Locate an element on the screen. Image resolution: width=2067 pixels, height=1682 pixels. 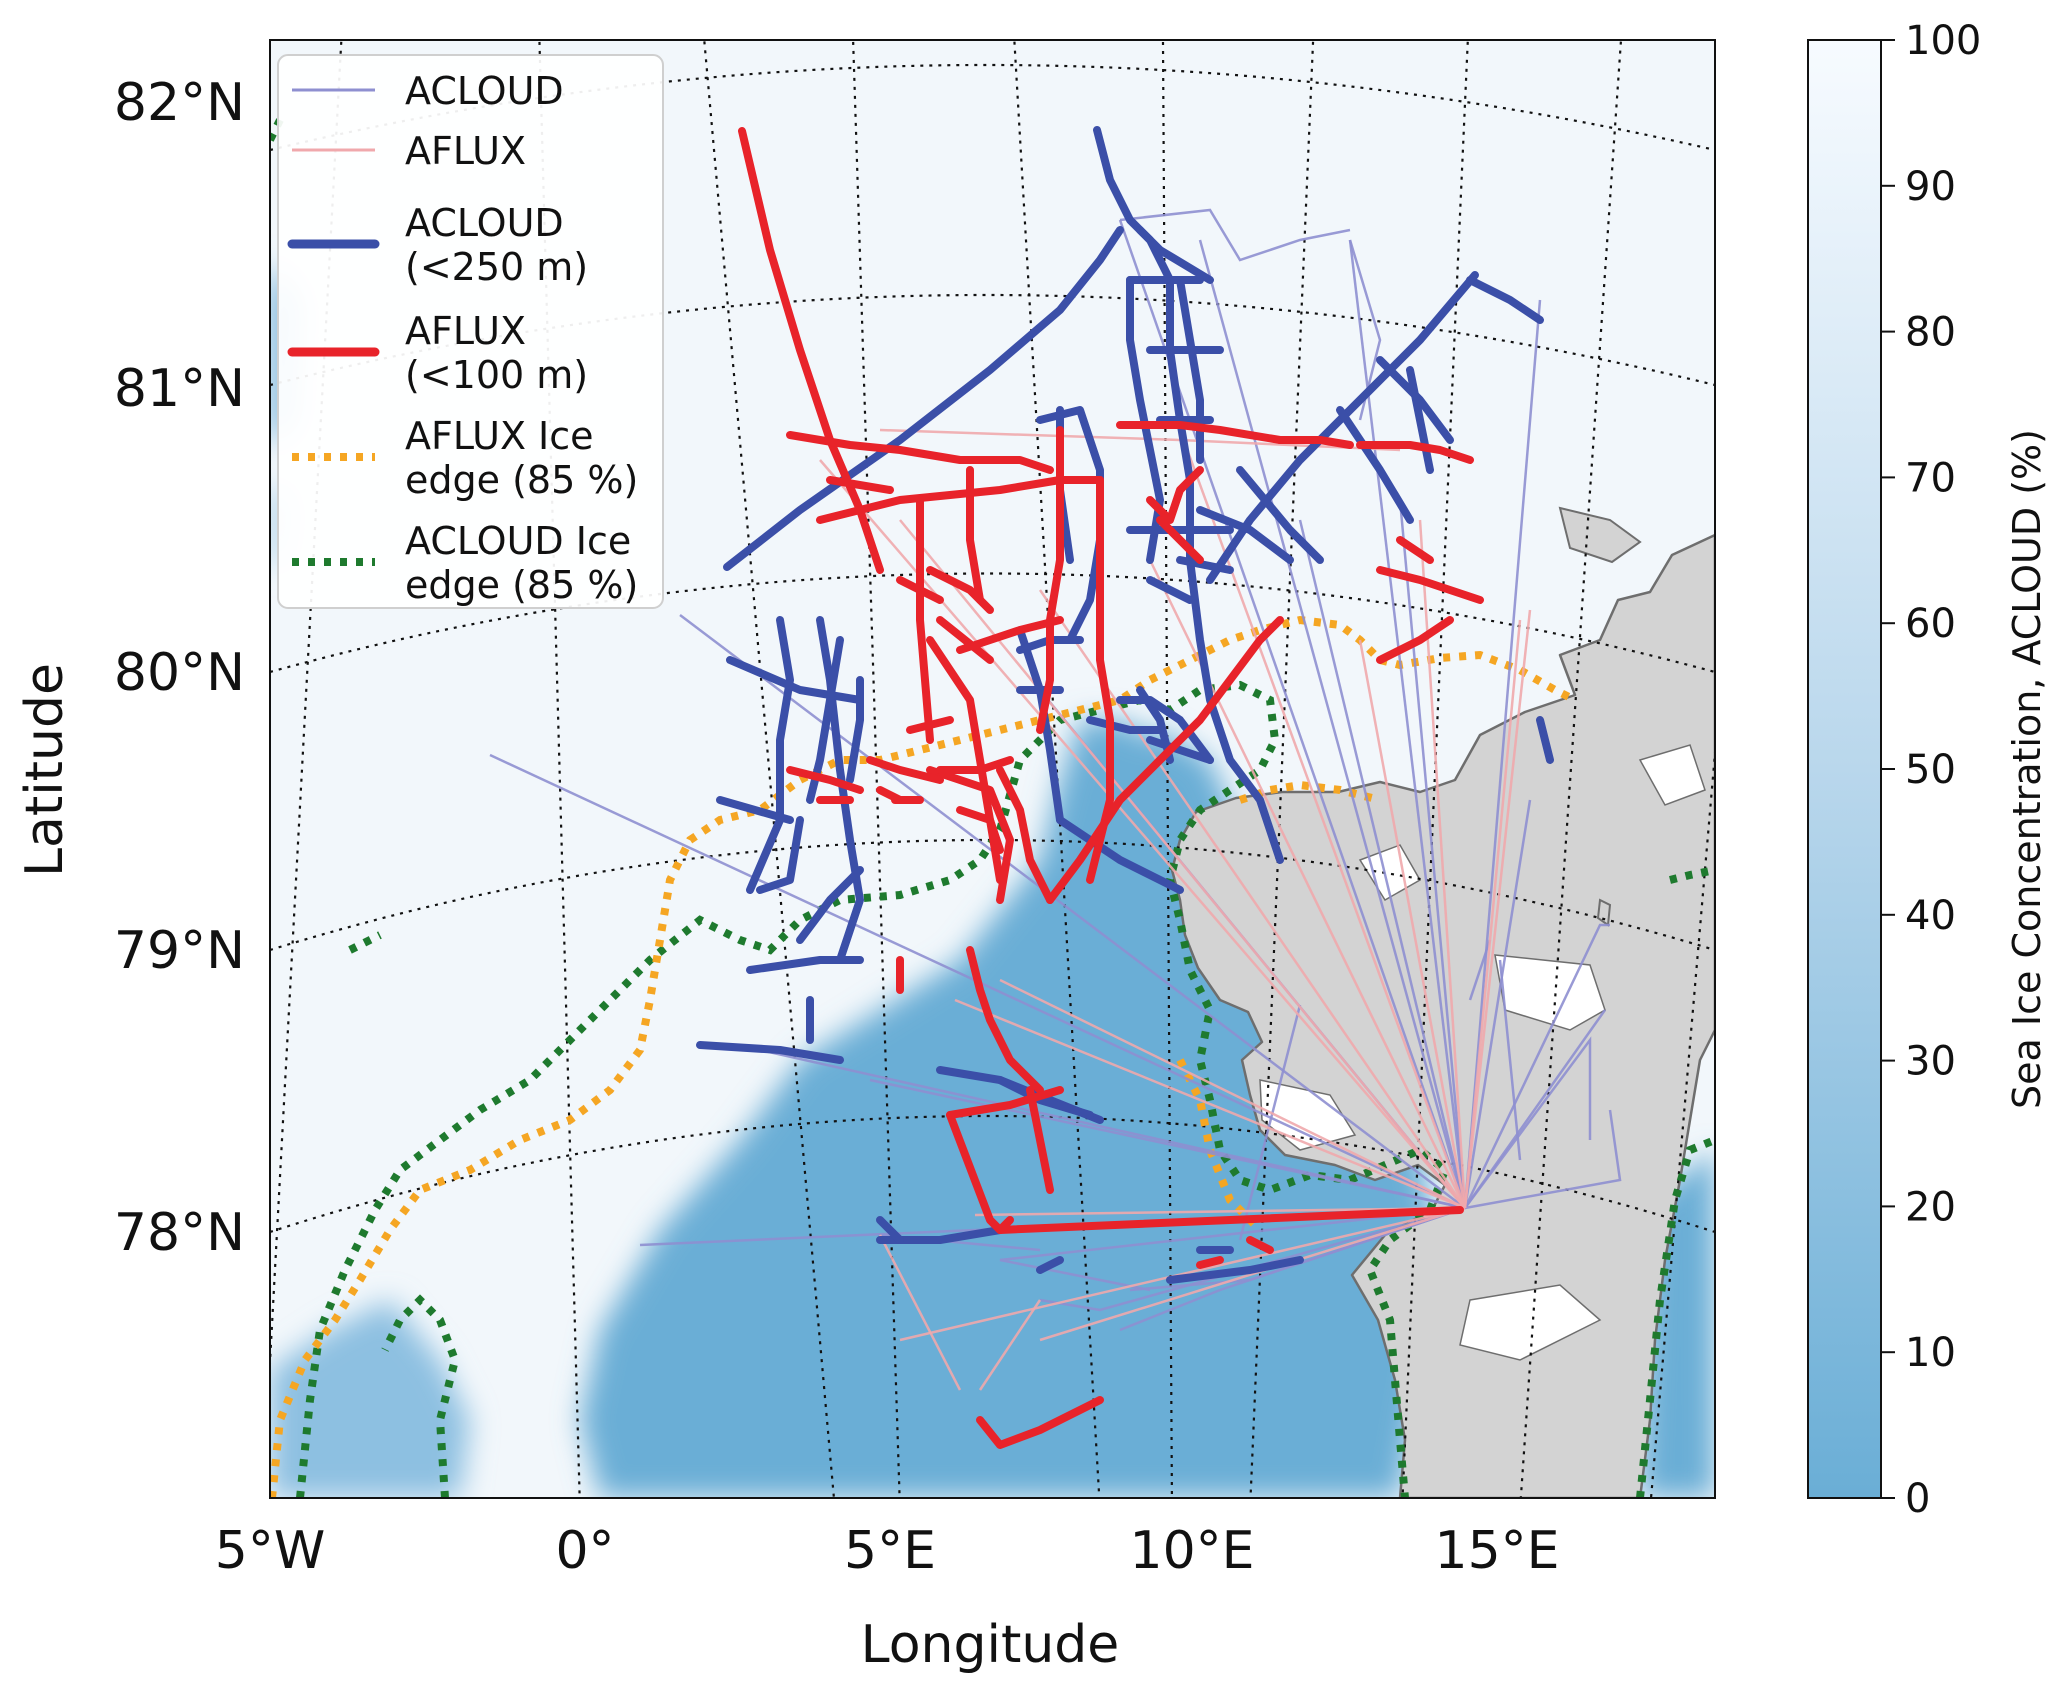
legend-label-acloud-low: ACLOUD is located at coordinates (484, 223).